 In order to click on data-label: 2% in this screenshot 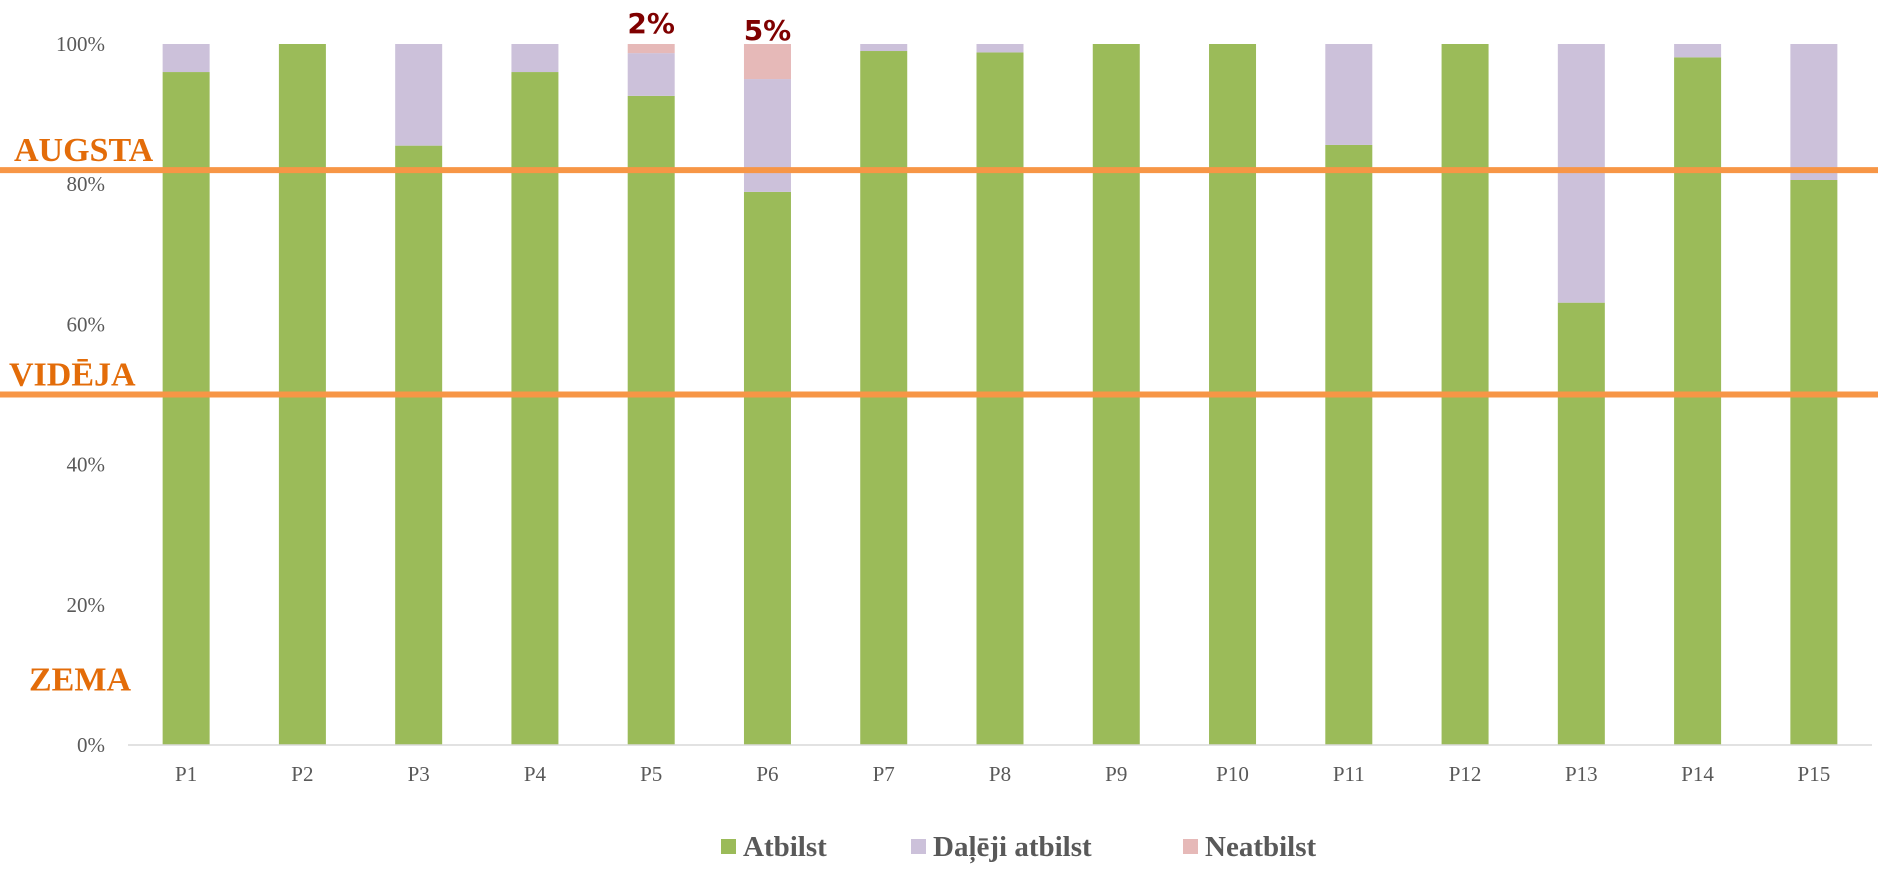, I will do `click(651, 23)`.